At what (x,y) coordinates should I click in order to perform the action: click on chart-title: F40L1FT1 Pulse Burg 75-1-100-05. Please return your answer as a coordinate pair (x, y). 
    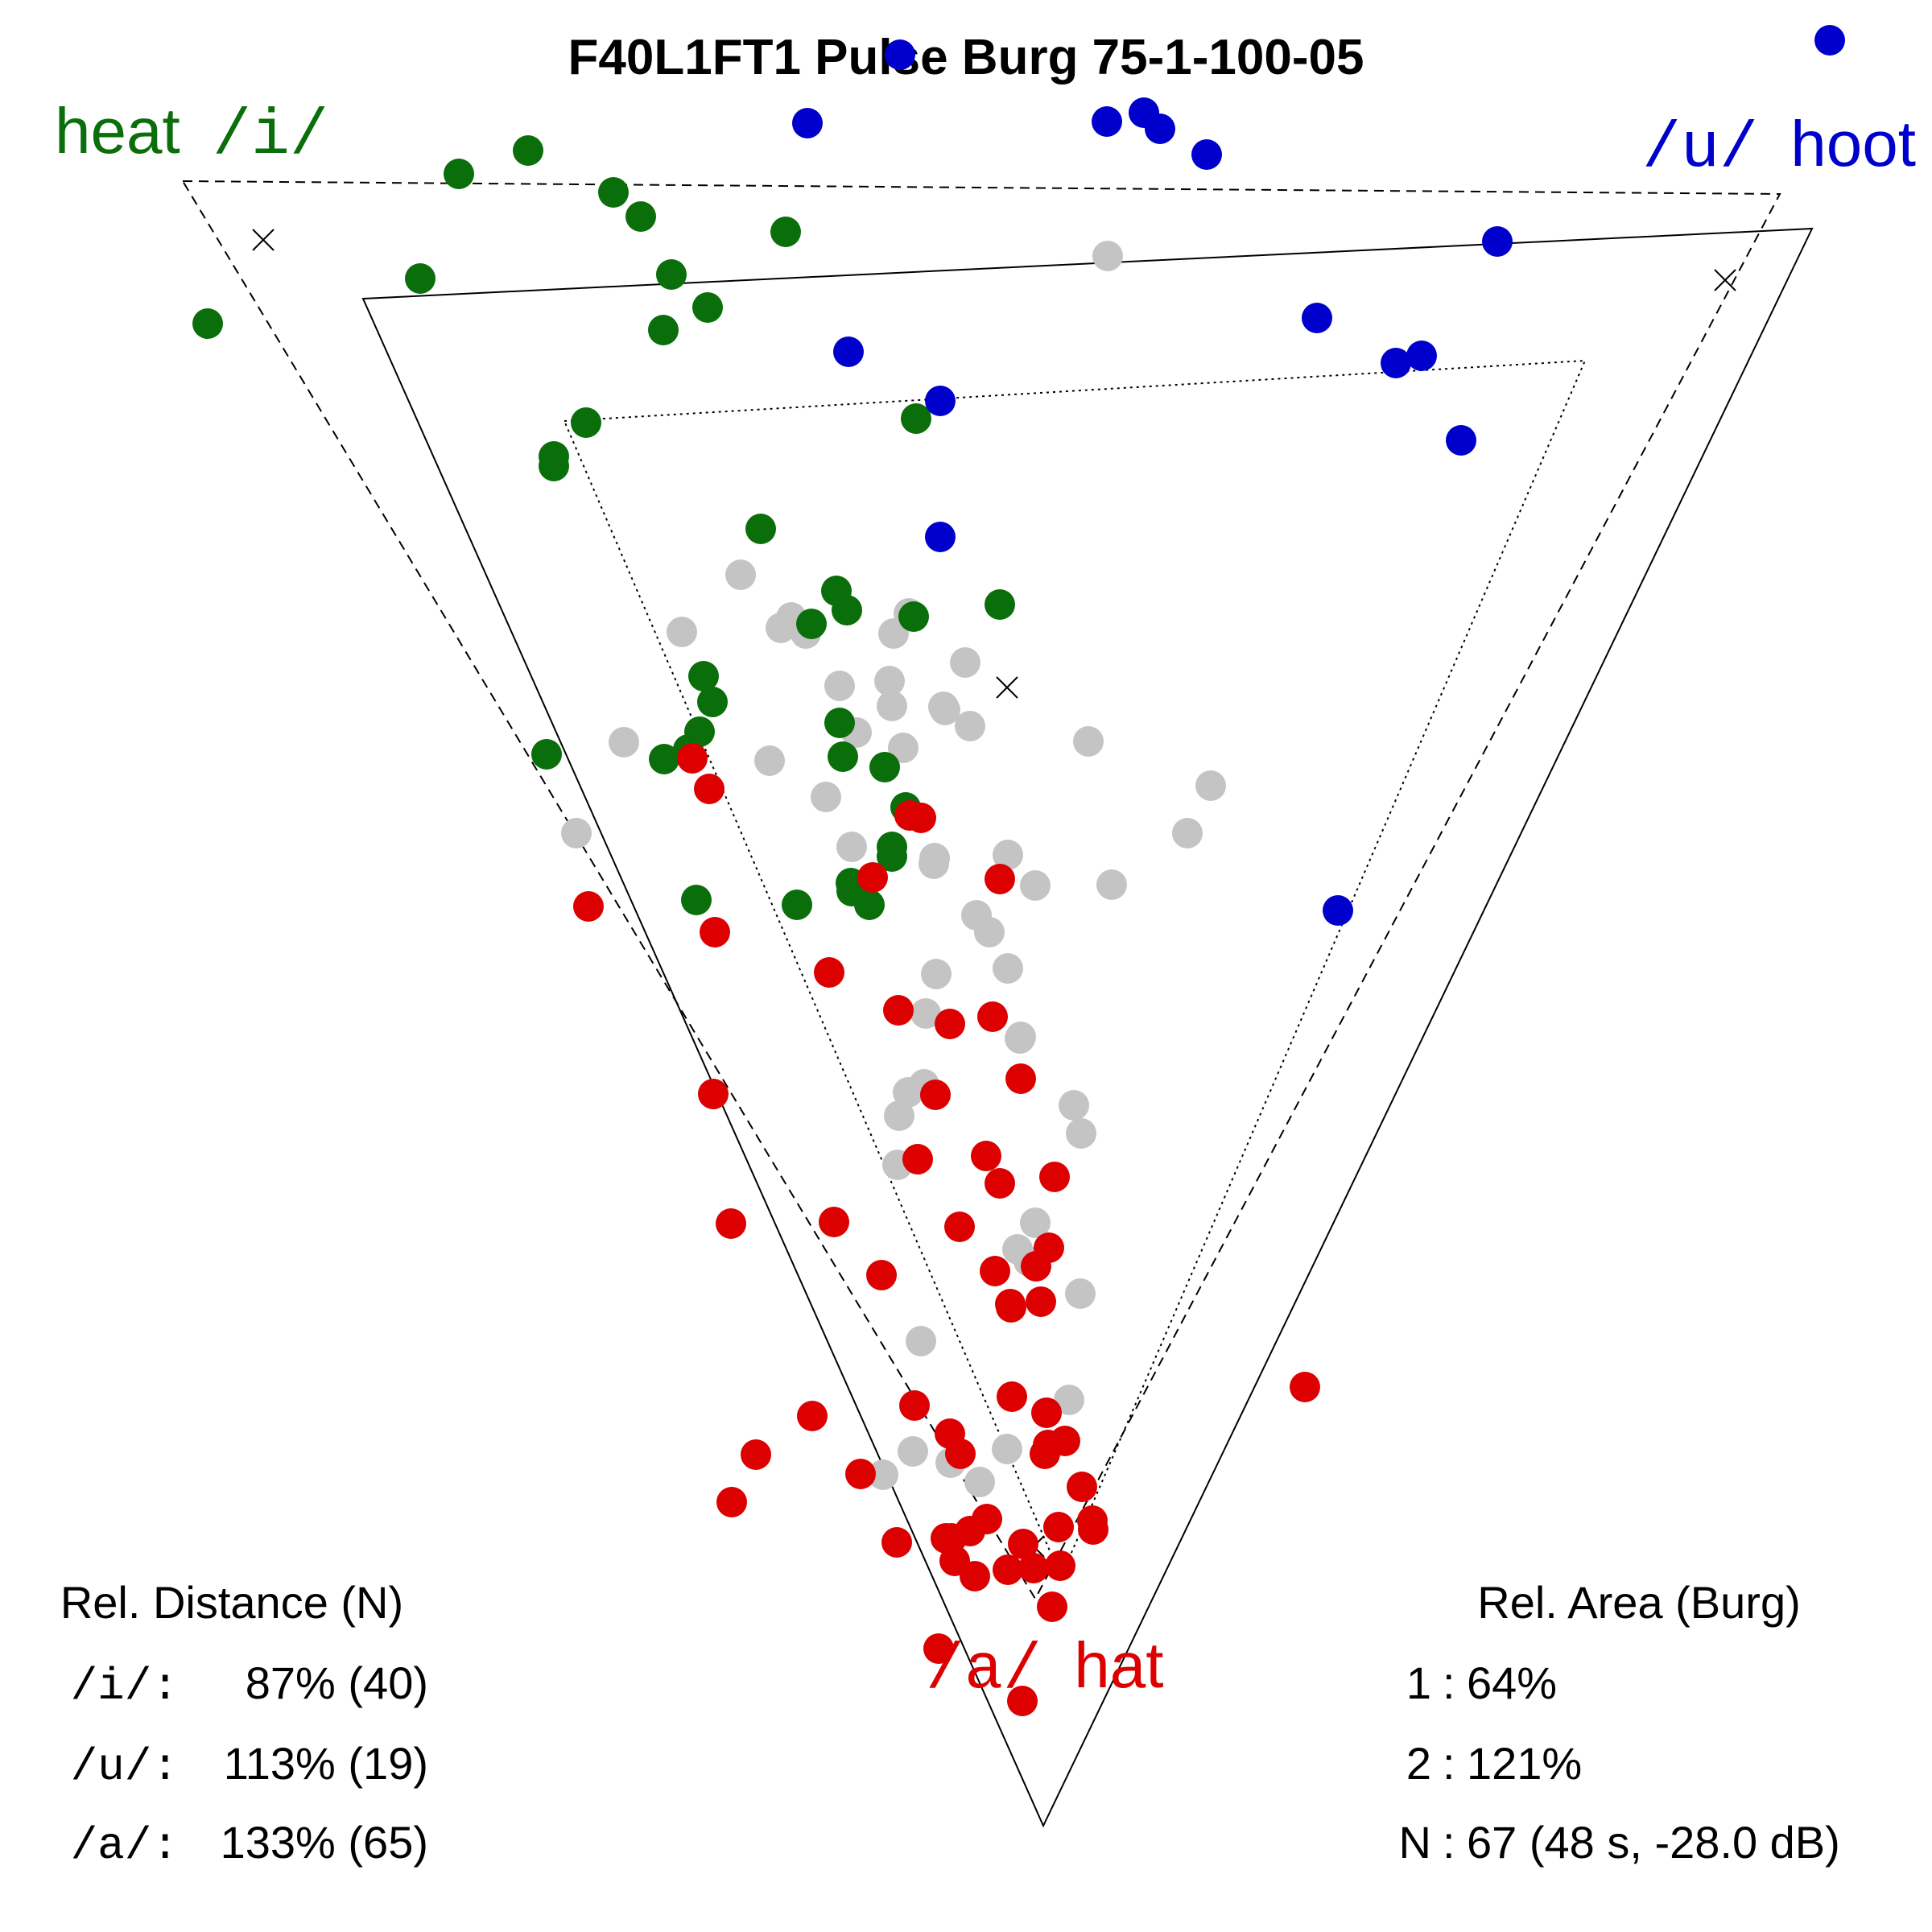
    Looking at the image, I should click on (966, 57).